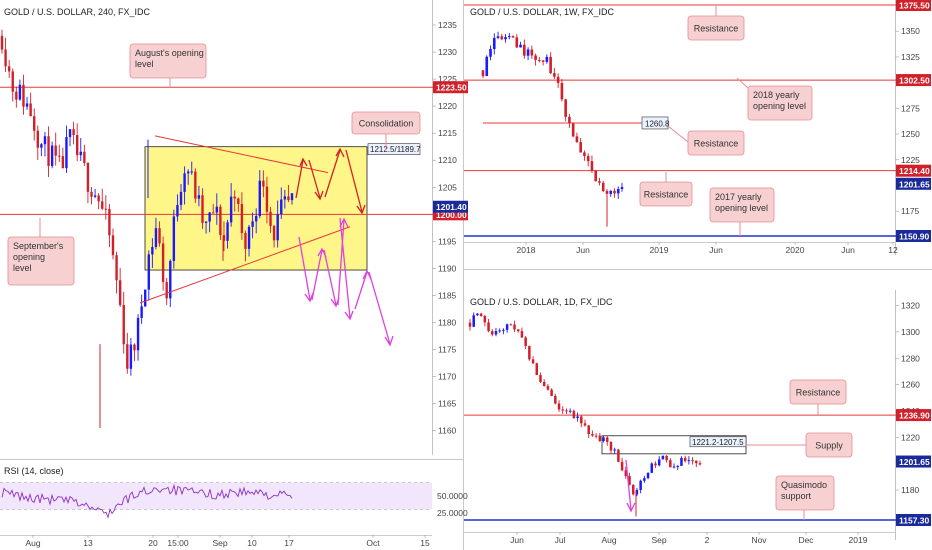 This screenshot has height=550, width=932. What do you see at coordinates (796, 496) in the screenshot?
I see `callout-quasimodo-line: support` at bounding box center [796, 496].